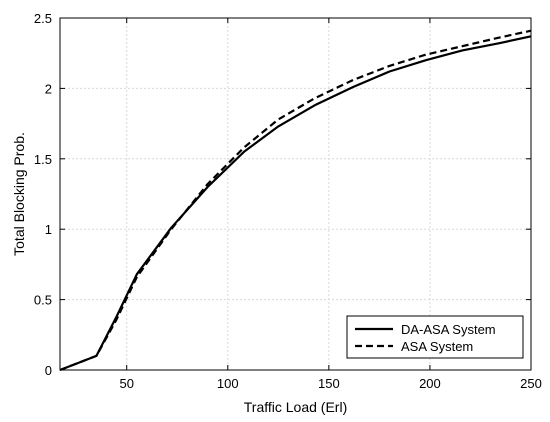 This screenshot has width=550, height=422. I want to click on x-tick-label: 150, so click(329, 383).